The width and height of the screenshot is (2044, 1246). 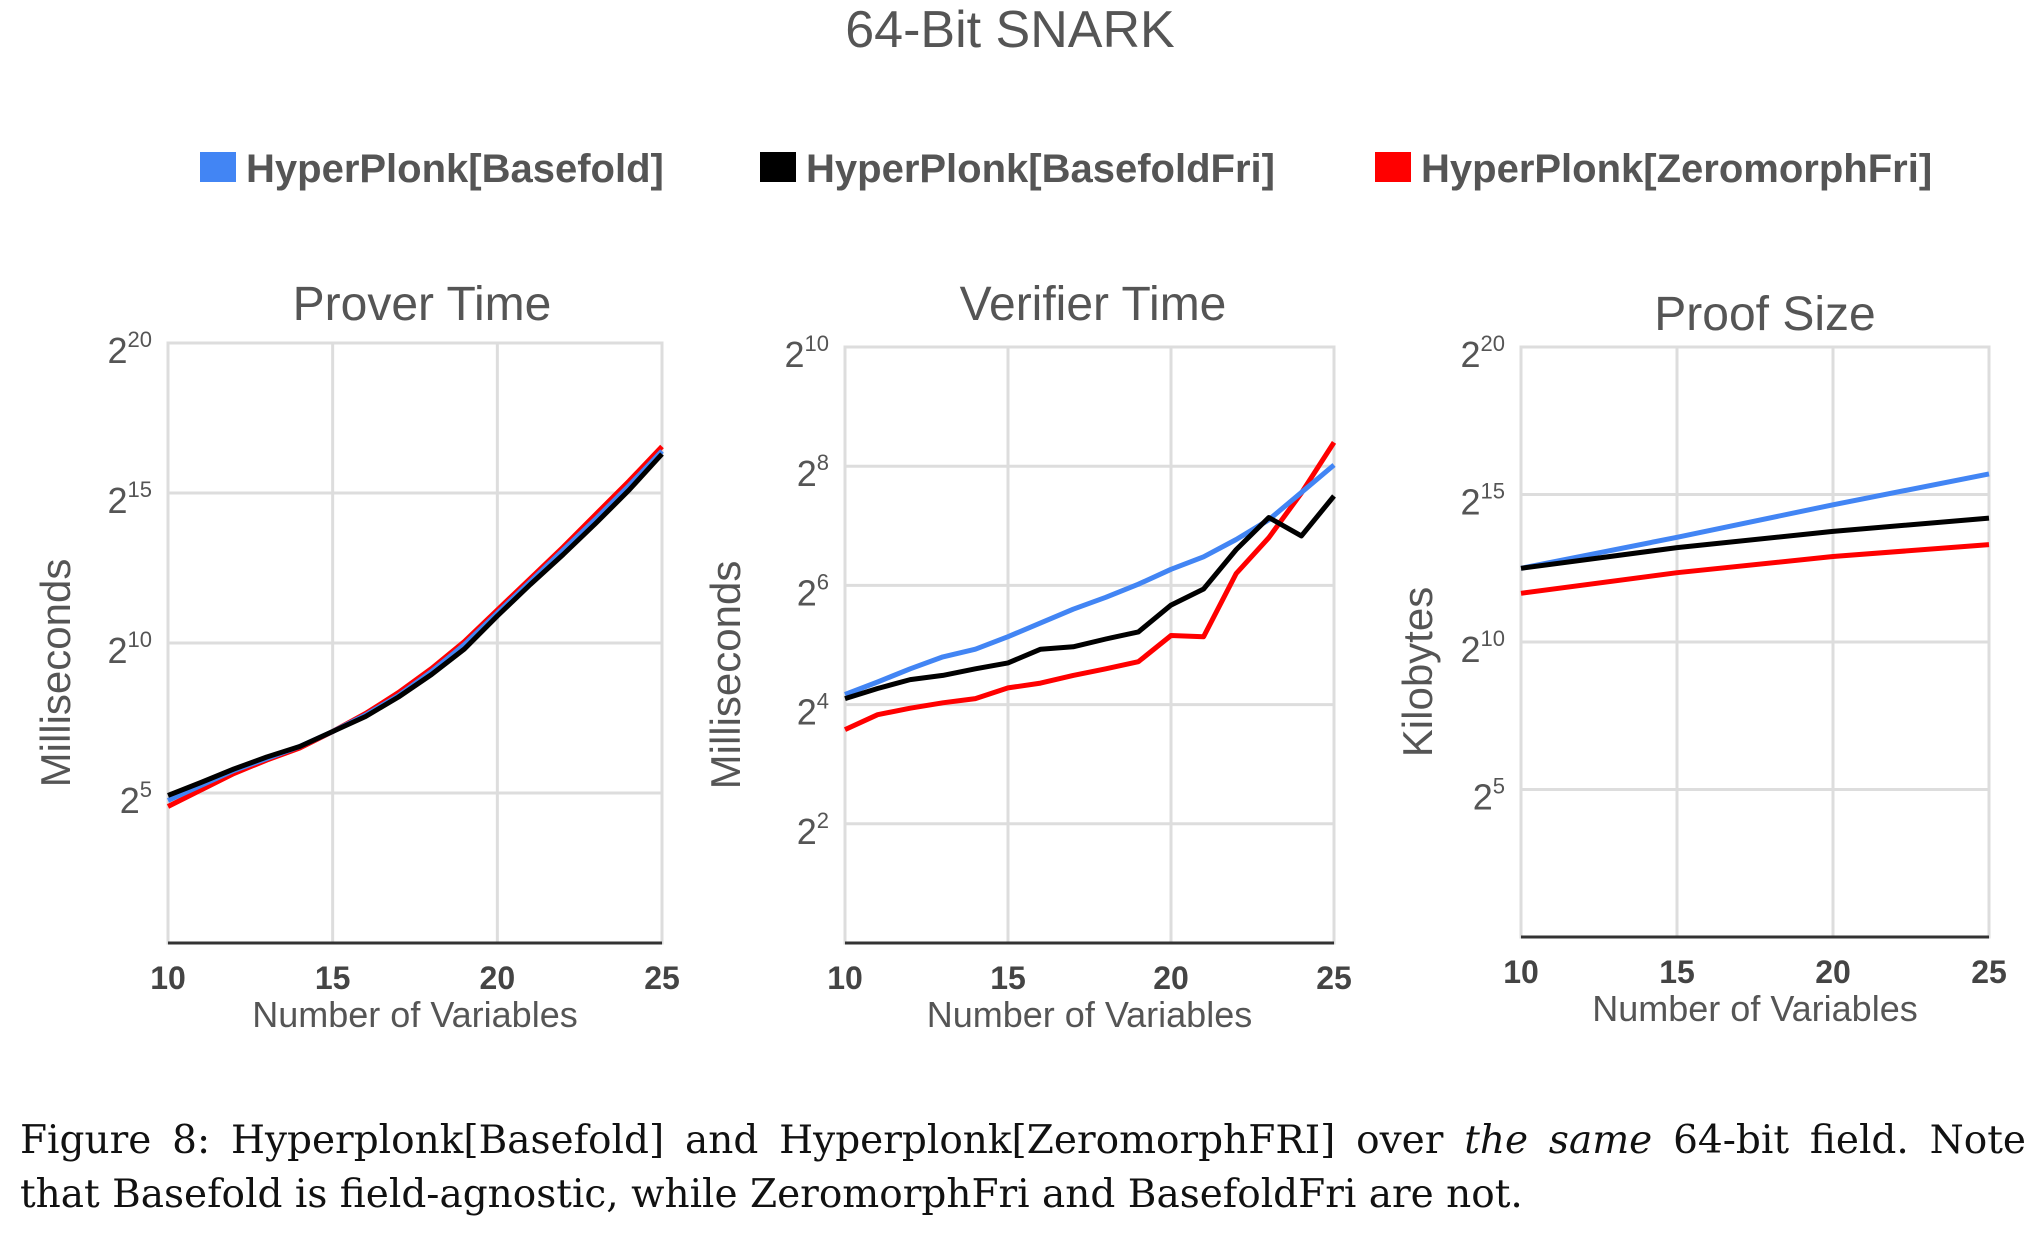 What do you see at coordinates (1093, 304) in the screenshot?
I see `chart-title: Verifier Time` at bounding box center [1093, 304].